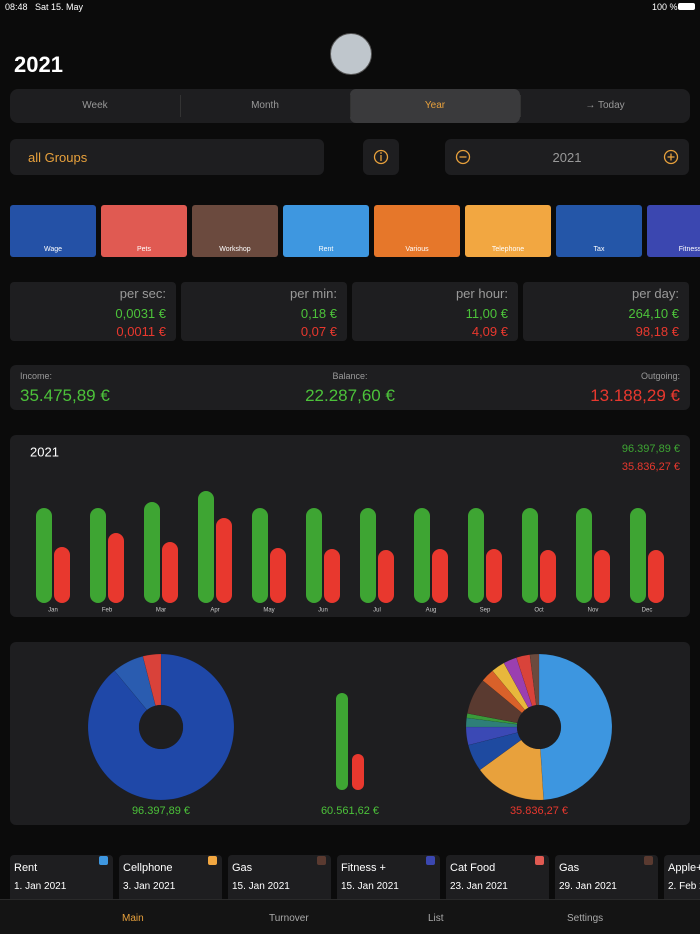  What do you see at coordinates (93, 311) in the screenshot?
I see `rate-card: per sec: 0,0031 € 0,0011 €` at bounding box center [93, 311].